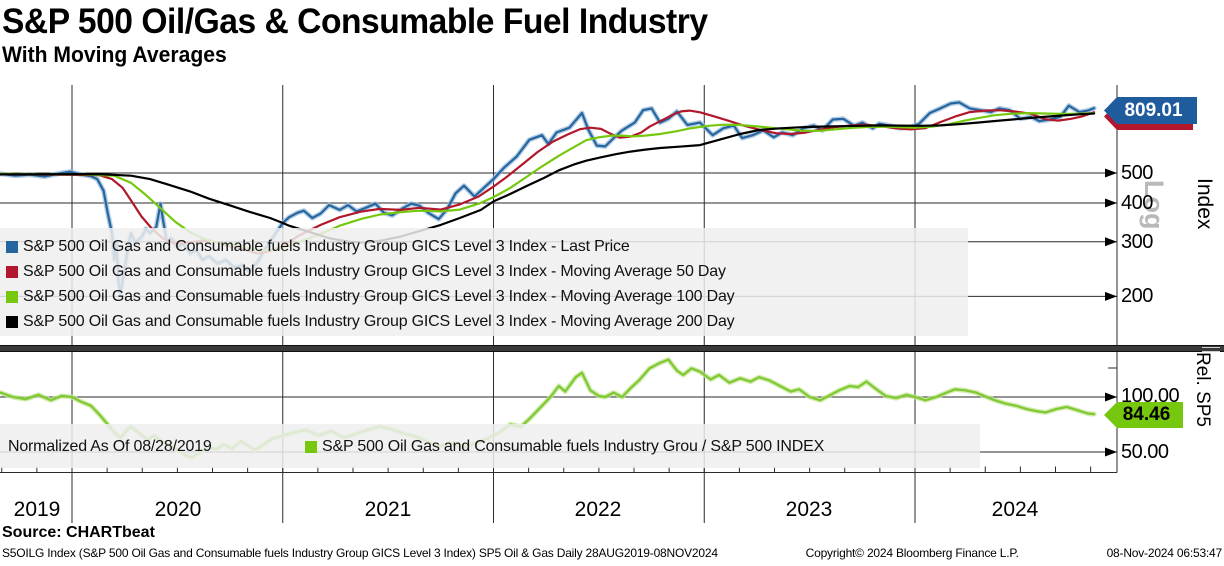 The width and height of the screenshot is (1224, 566). What do you see at coordinates (12, 271) in the screenshot?
I see `ma50-swatch-icon` at bounding box center [12, 271].